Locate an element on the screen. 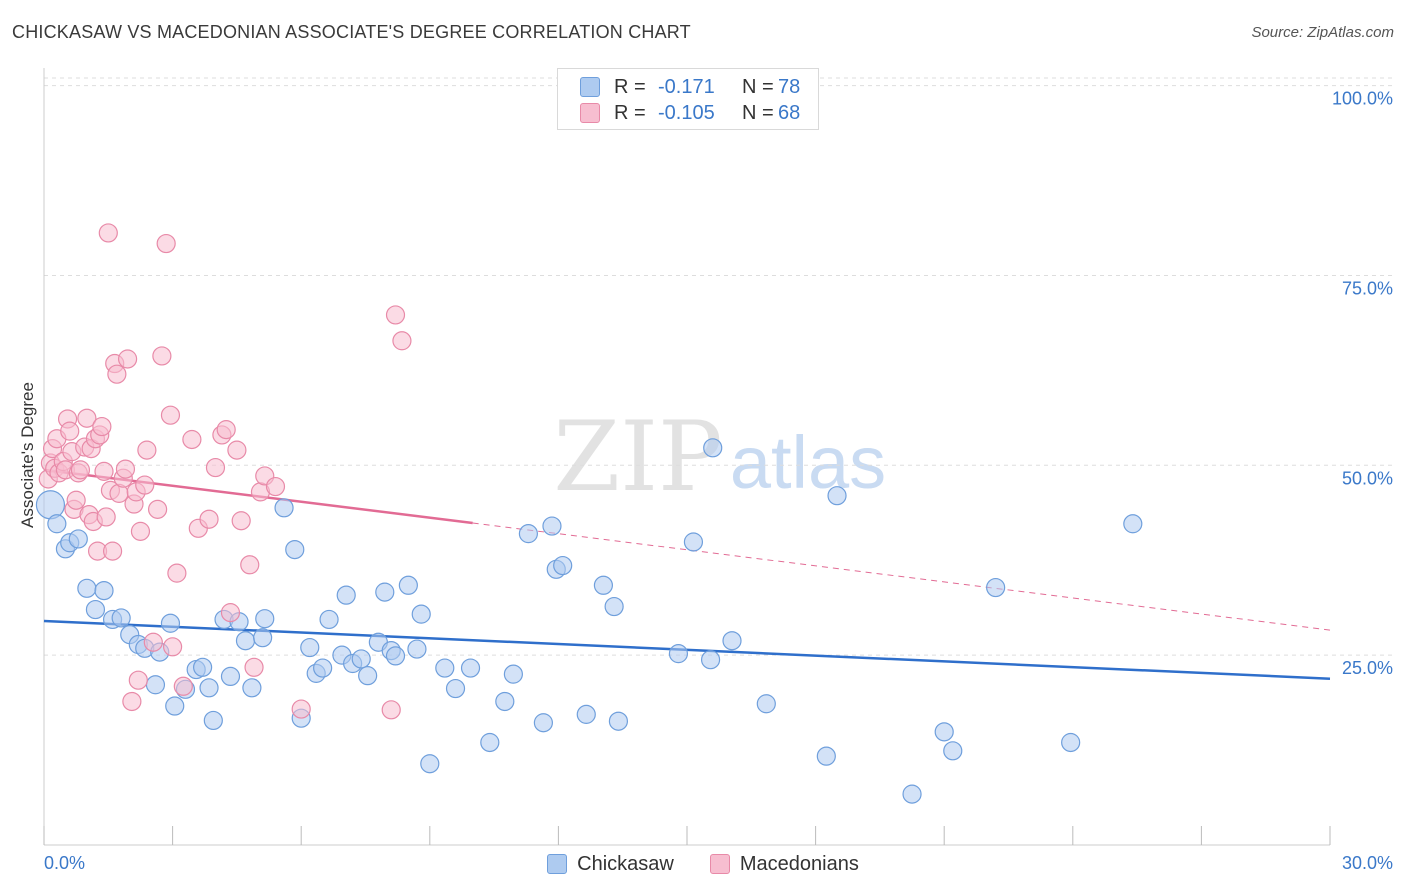 The image size is (1406, 892). y-tick-label: 50.0% is located at coordinates (1367, 478).